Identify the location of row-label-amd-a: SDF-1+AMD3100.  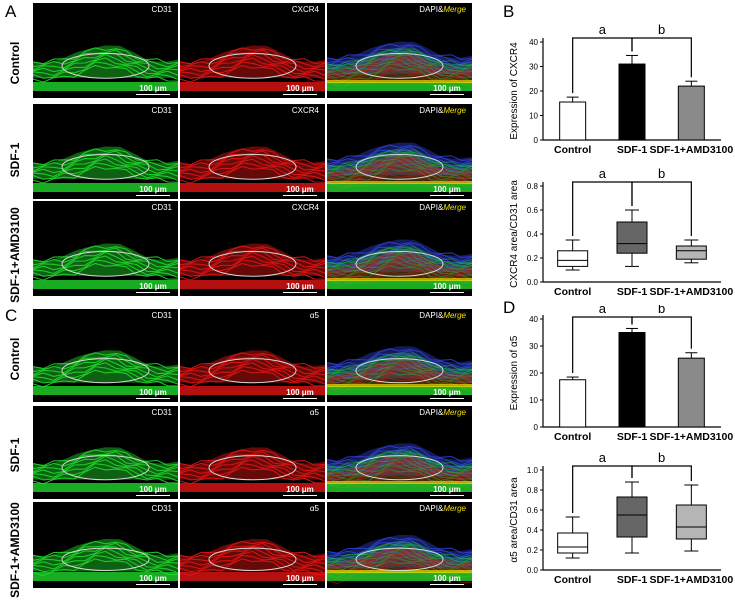
(15, 255).